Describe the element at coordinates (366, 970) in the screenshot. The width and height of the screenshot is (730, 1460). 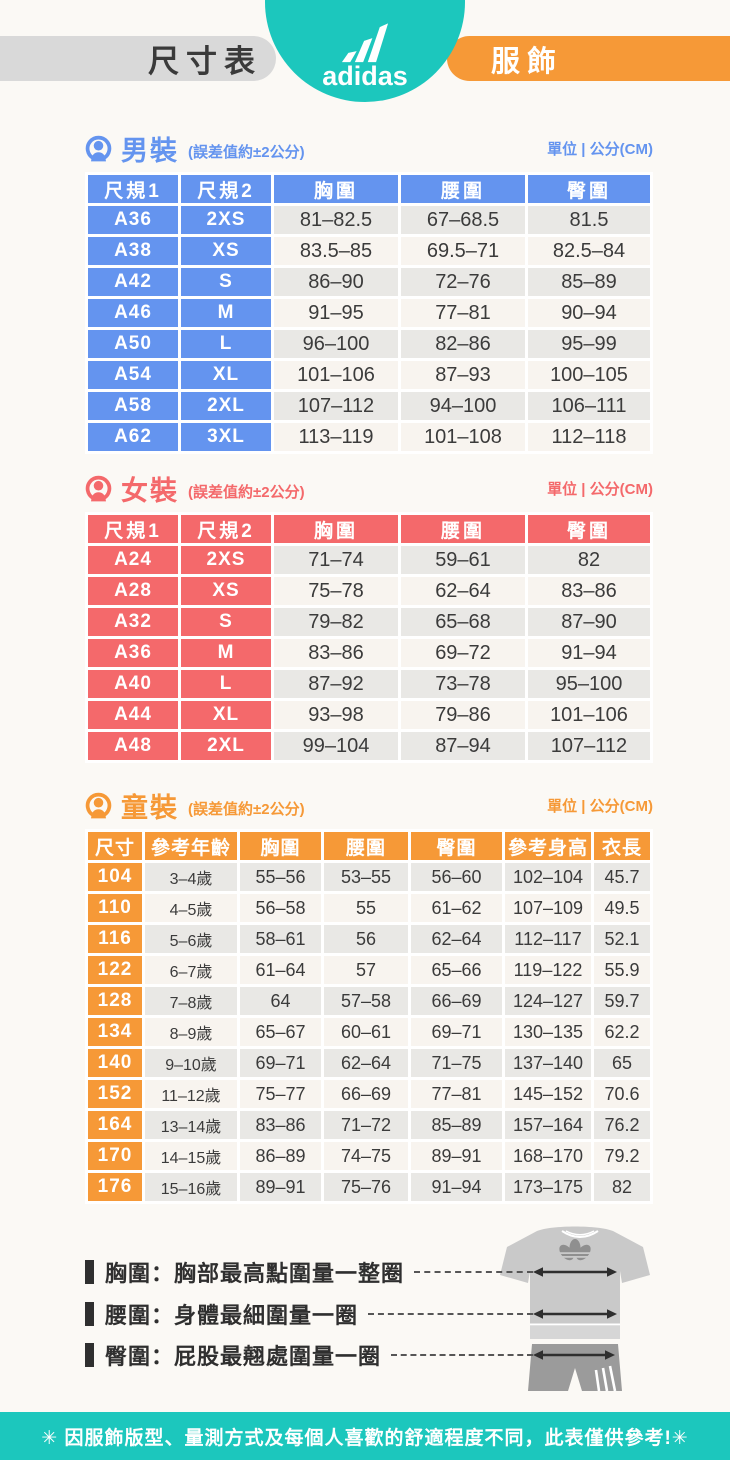
I see `measurement-cell: 57` at that location.